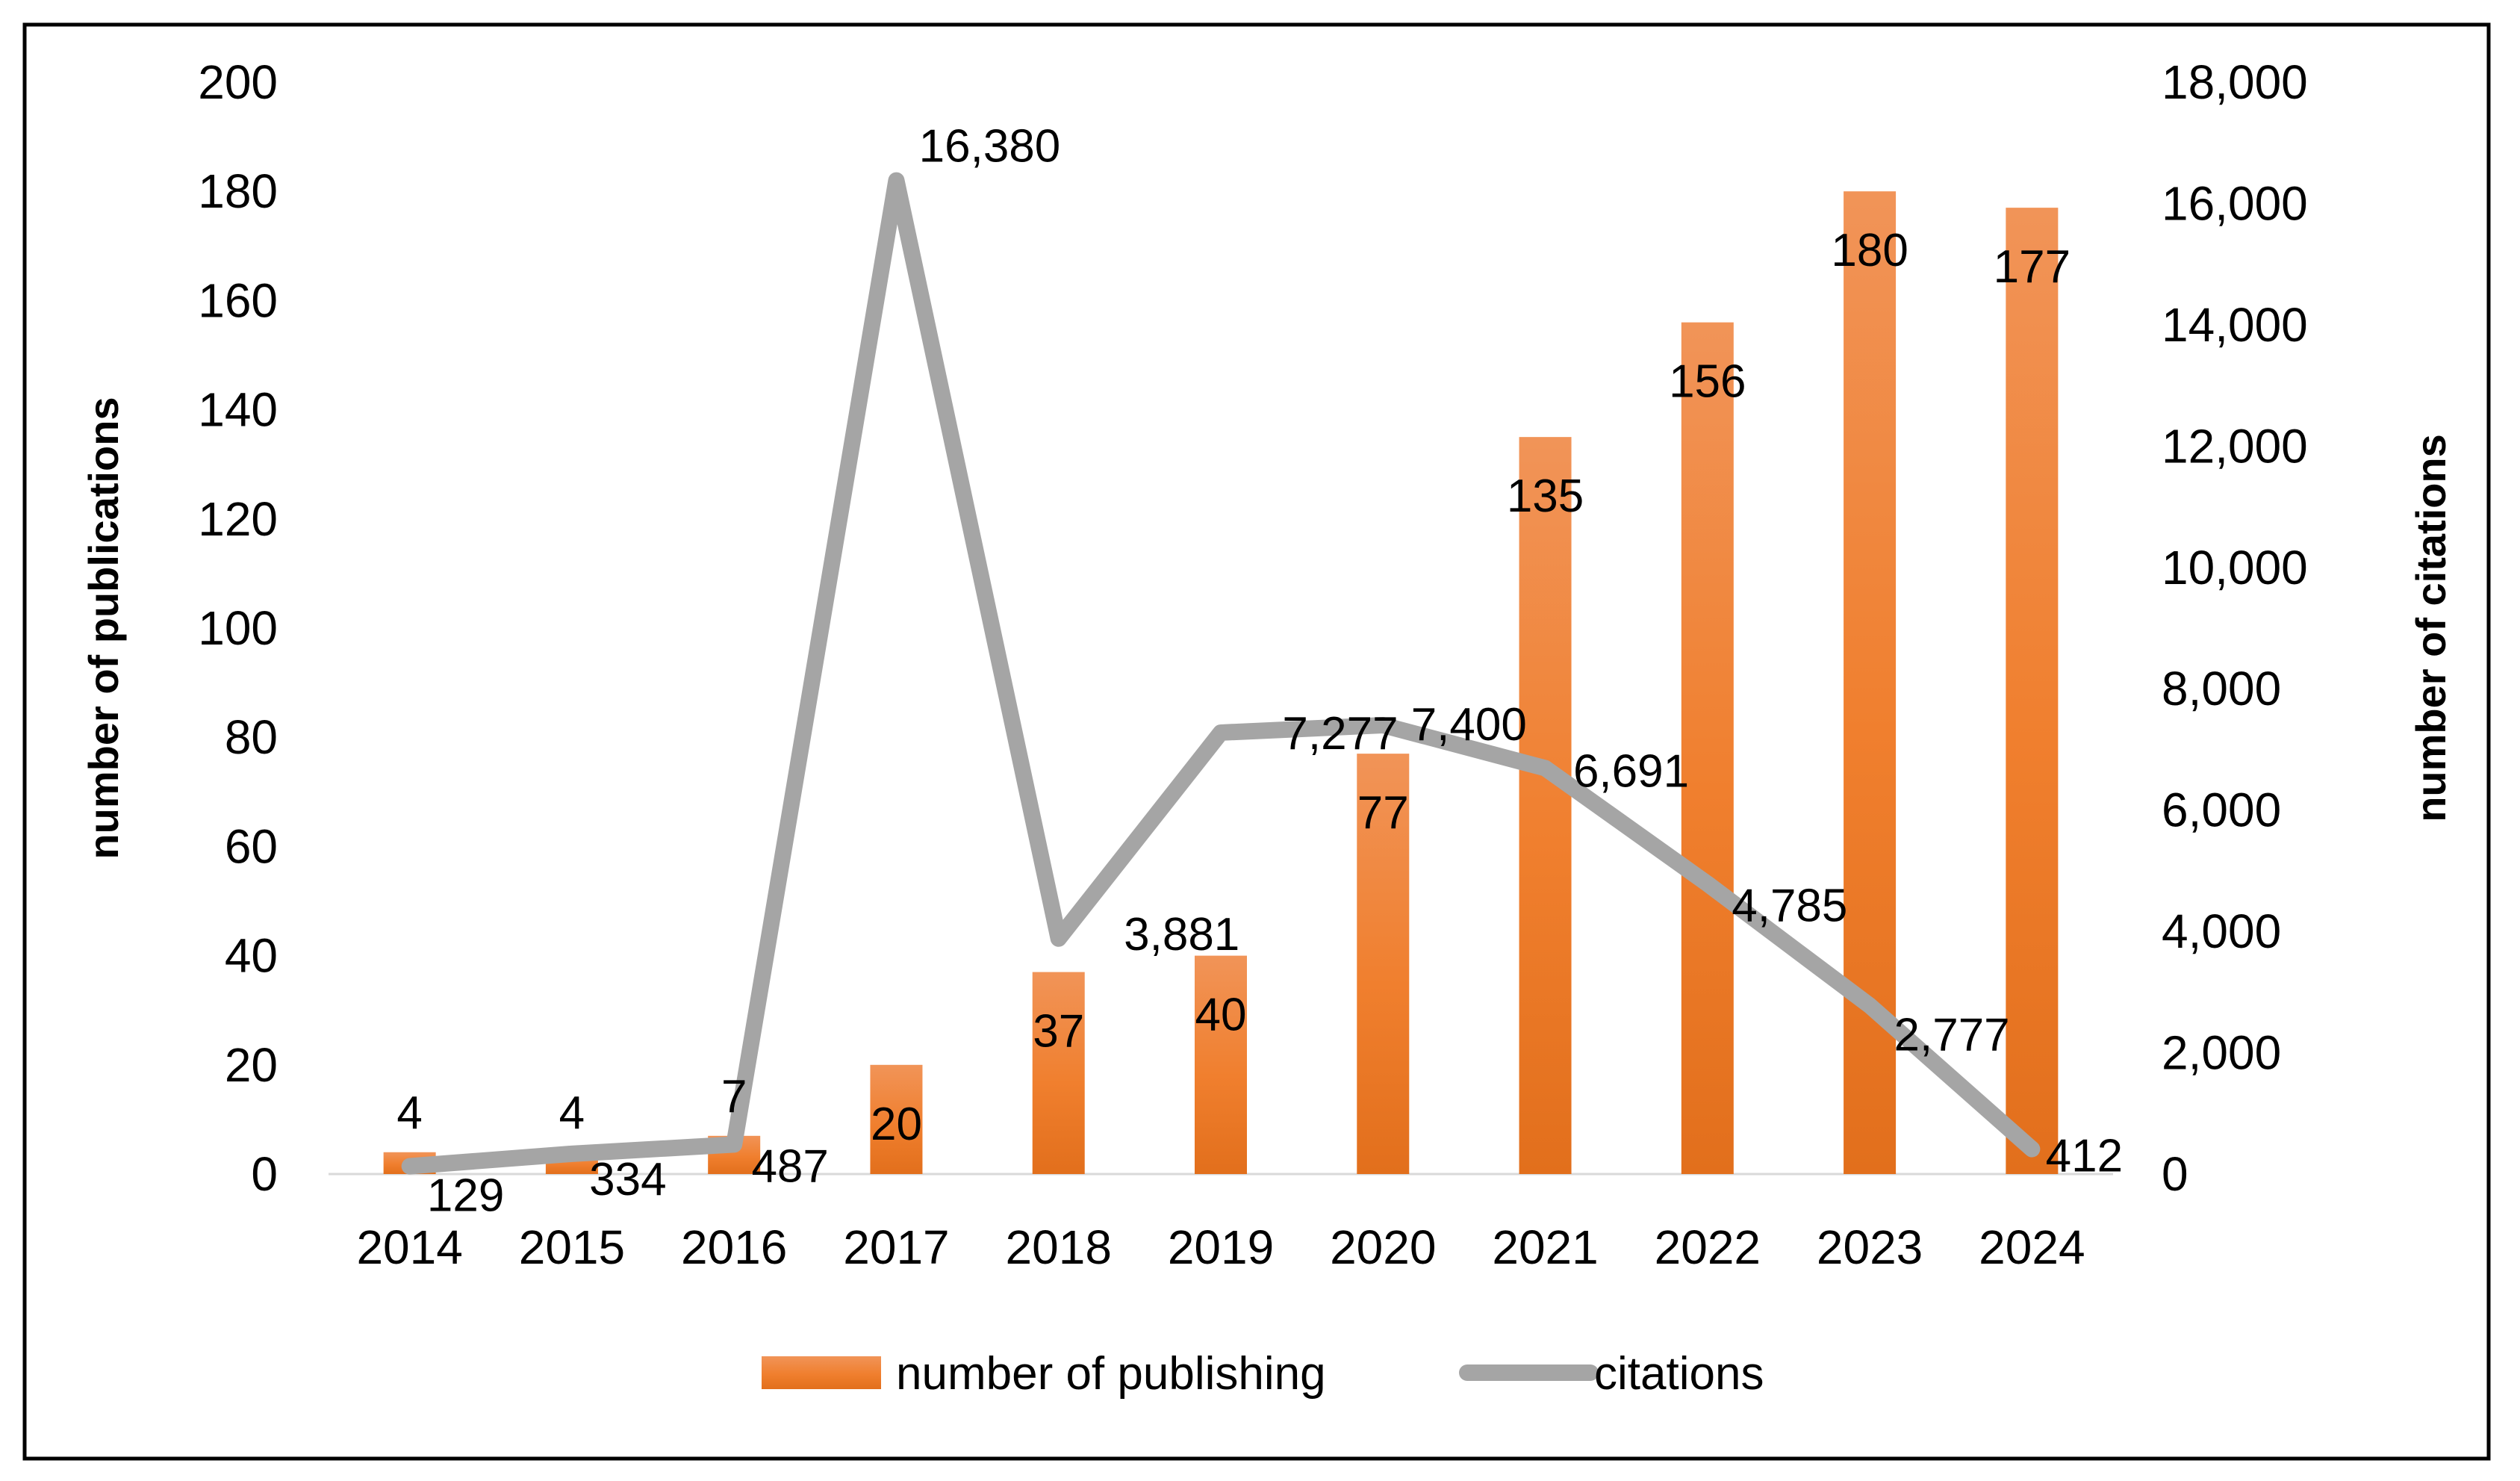 This screenshot has height=1481, width=2520. I want to click on x-tick-label: 2019, so click(1221, 1247).